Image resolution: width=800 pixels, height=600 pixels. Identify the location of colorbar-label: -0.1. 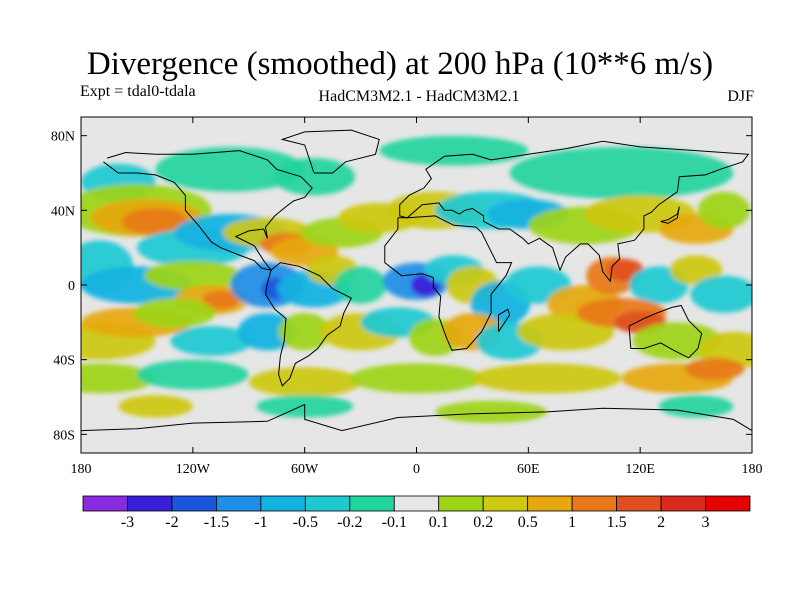
(394, 522).